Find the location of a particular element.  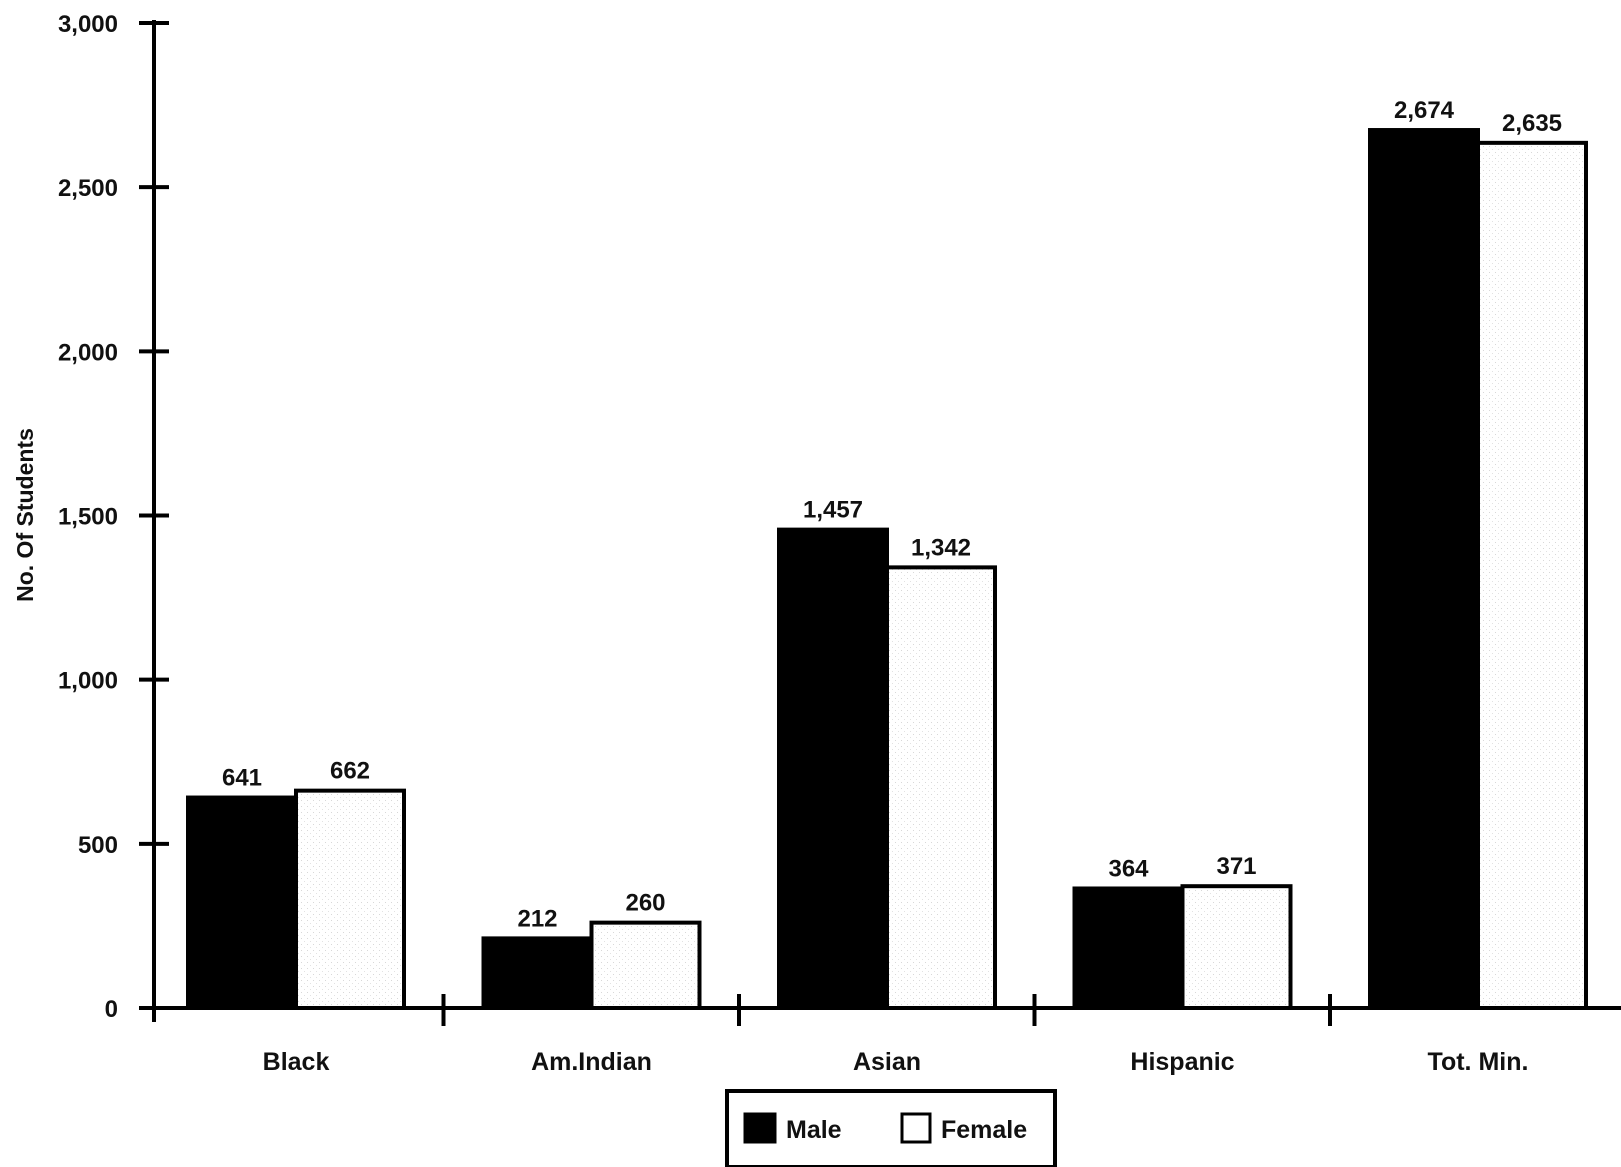

y-tick-label: 1,000 is located at coordinates (88, 681).